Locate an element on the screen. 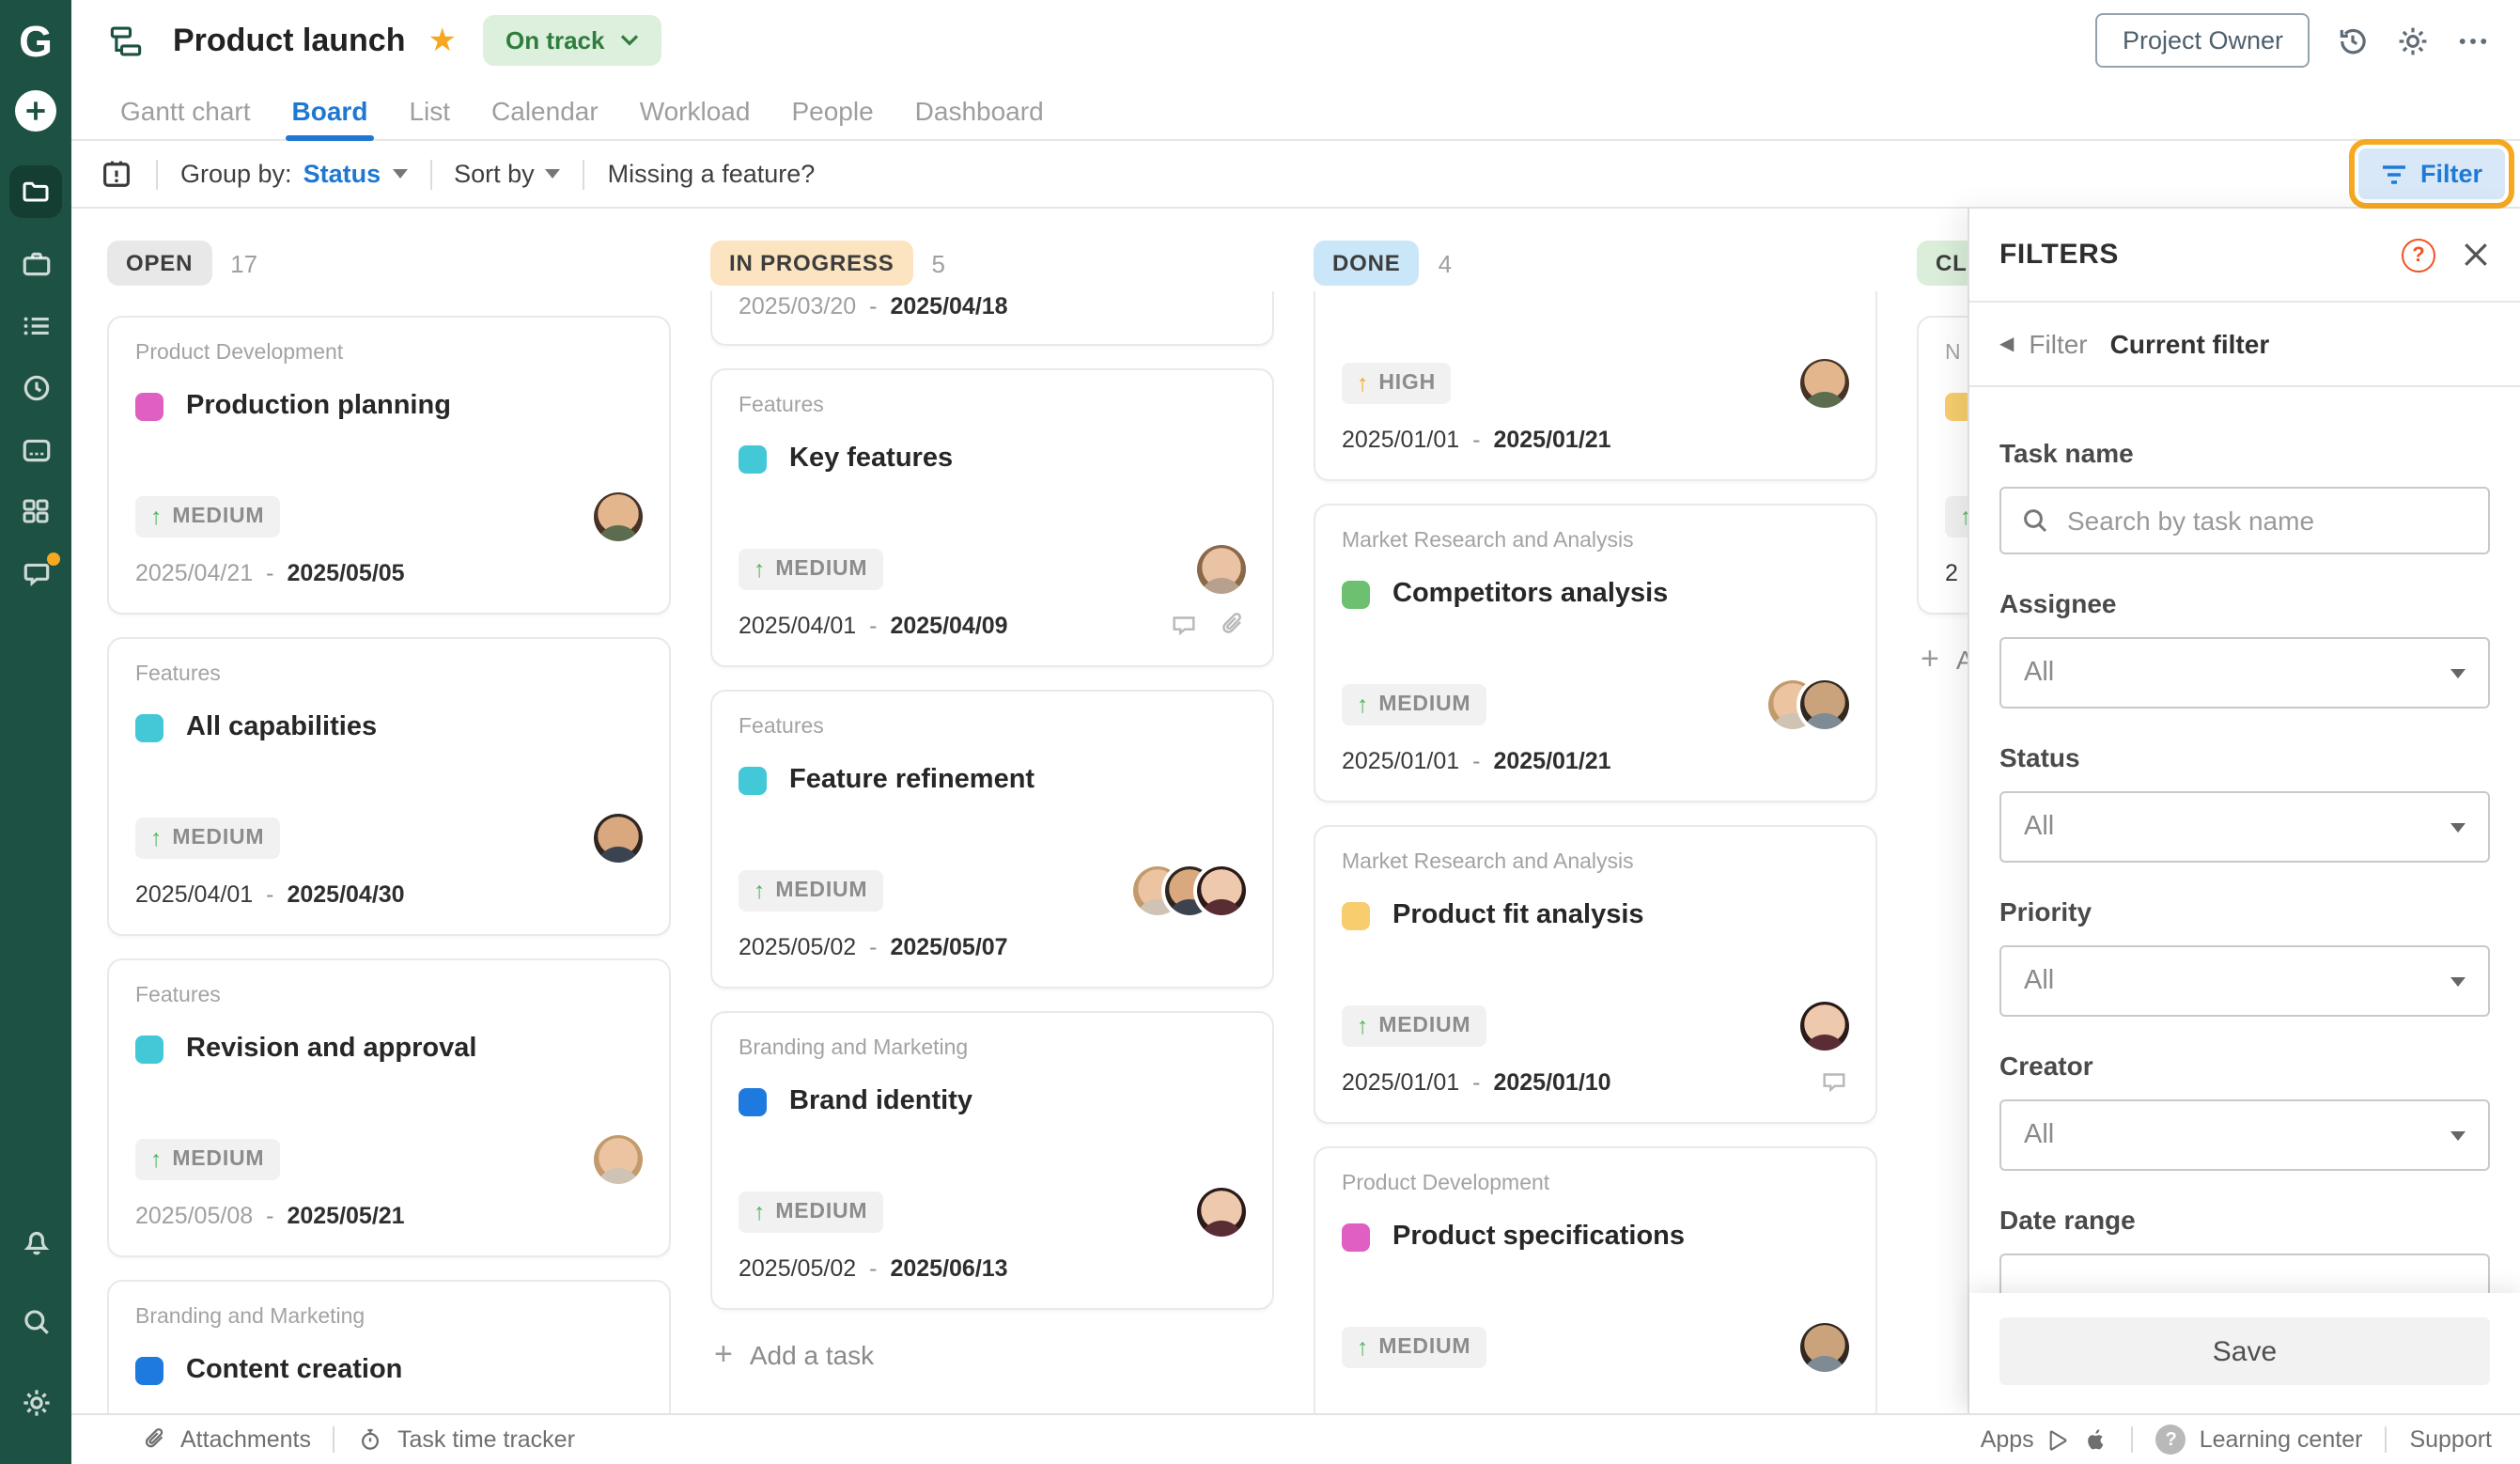 The height and width of the screenshot is (1464, 2520). priority-select: All is located at coordinates (2244, 981).